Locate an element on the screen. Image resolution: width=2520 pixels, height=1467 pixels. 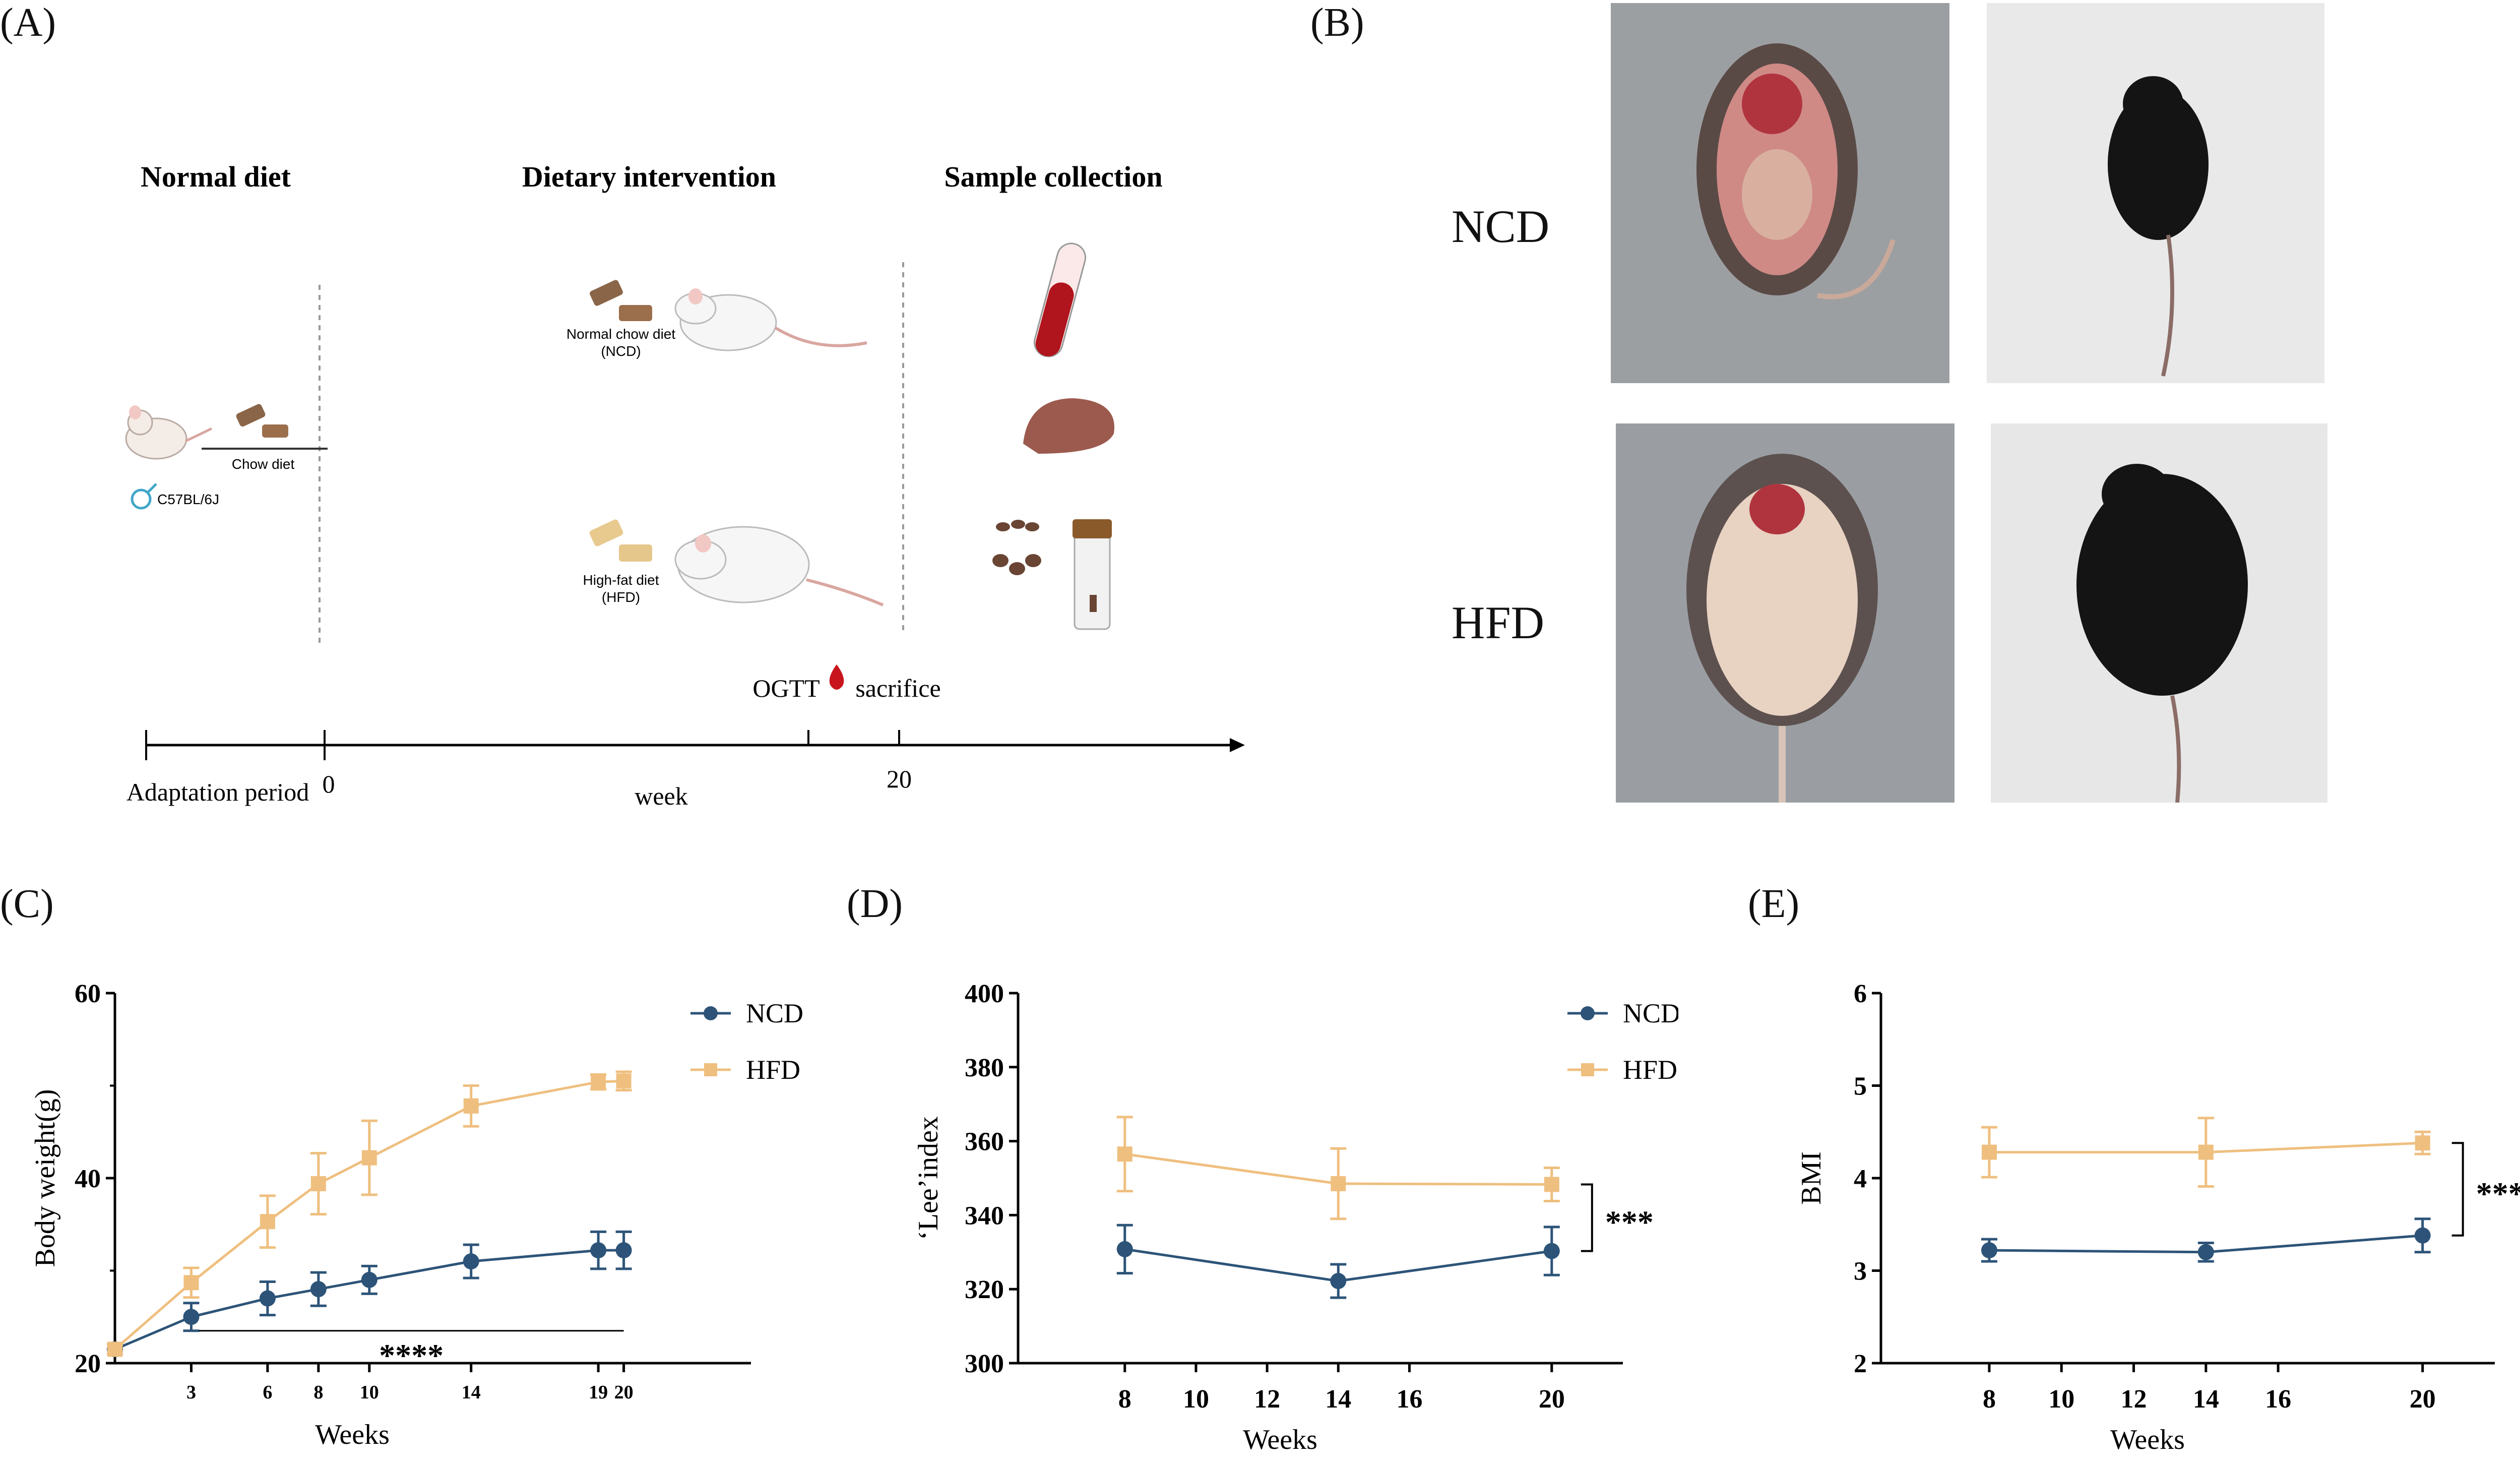
male-symbol-icon is located at coordinates (144, 496).